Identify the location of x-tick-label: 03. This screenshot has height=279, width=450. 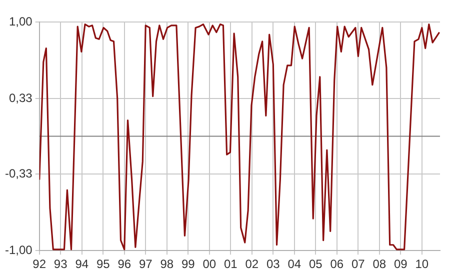
(273, 264).